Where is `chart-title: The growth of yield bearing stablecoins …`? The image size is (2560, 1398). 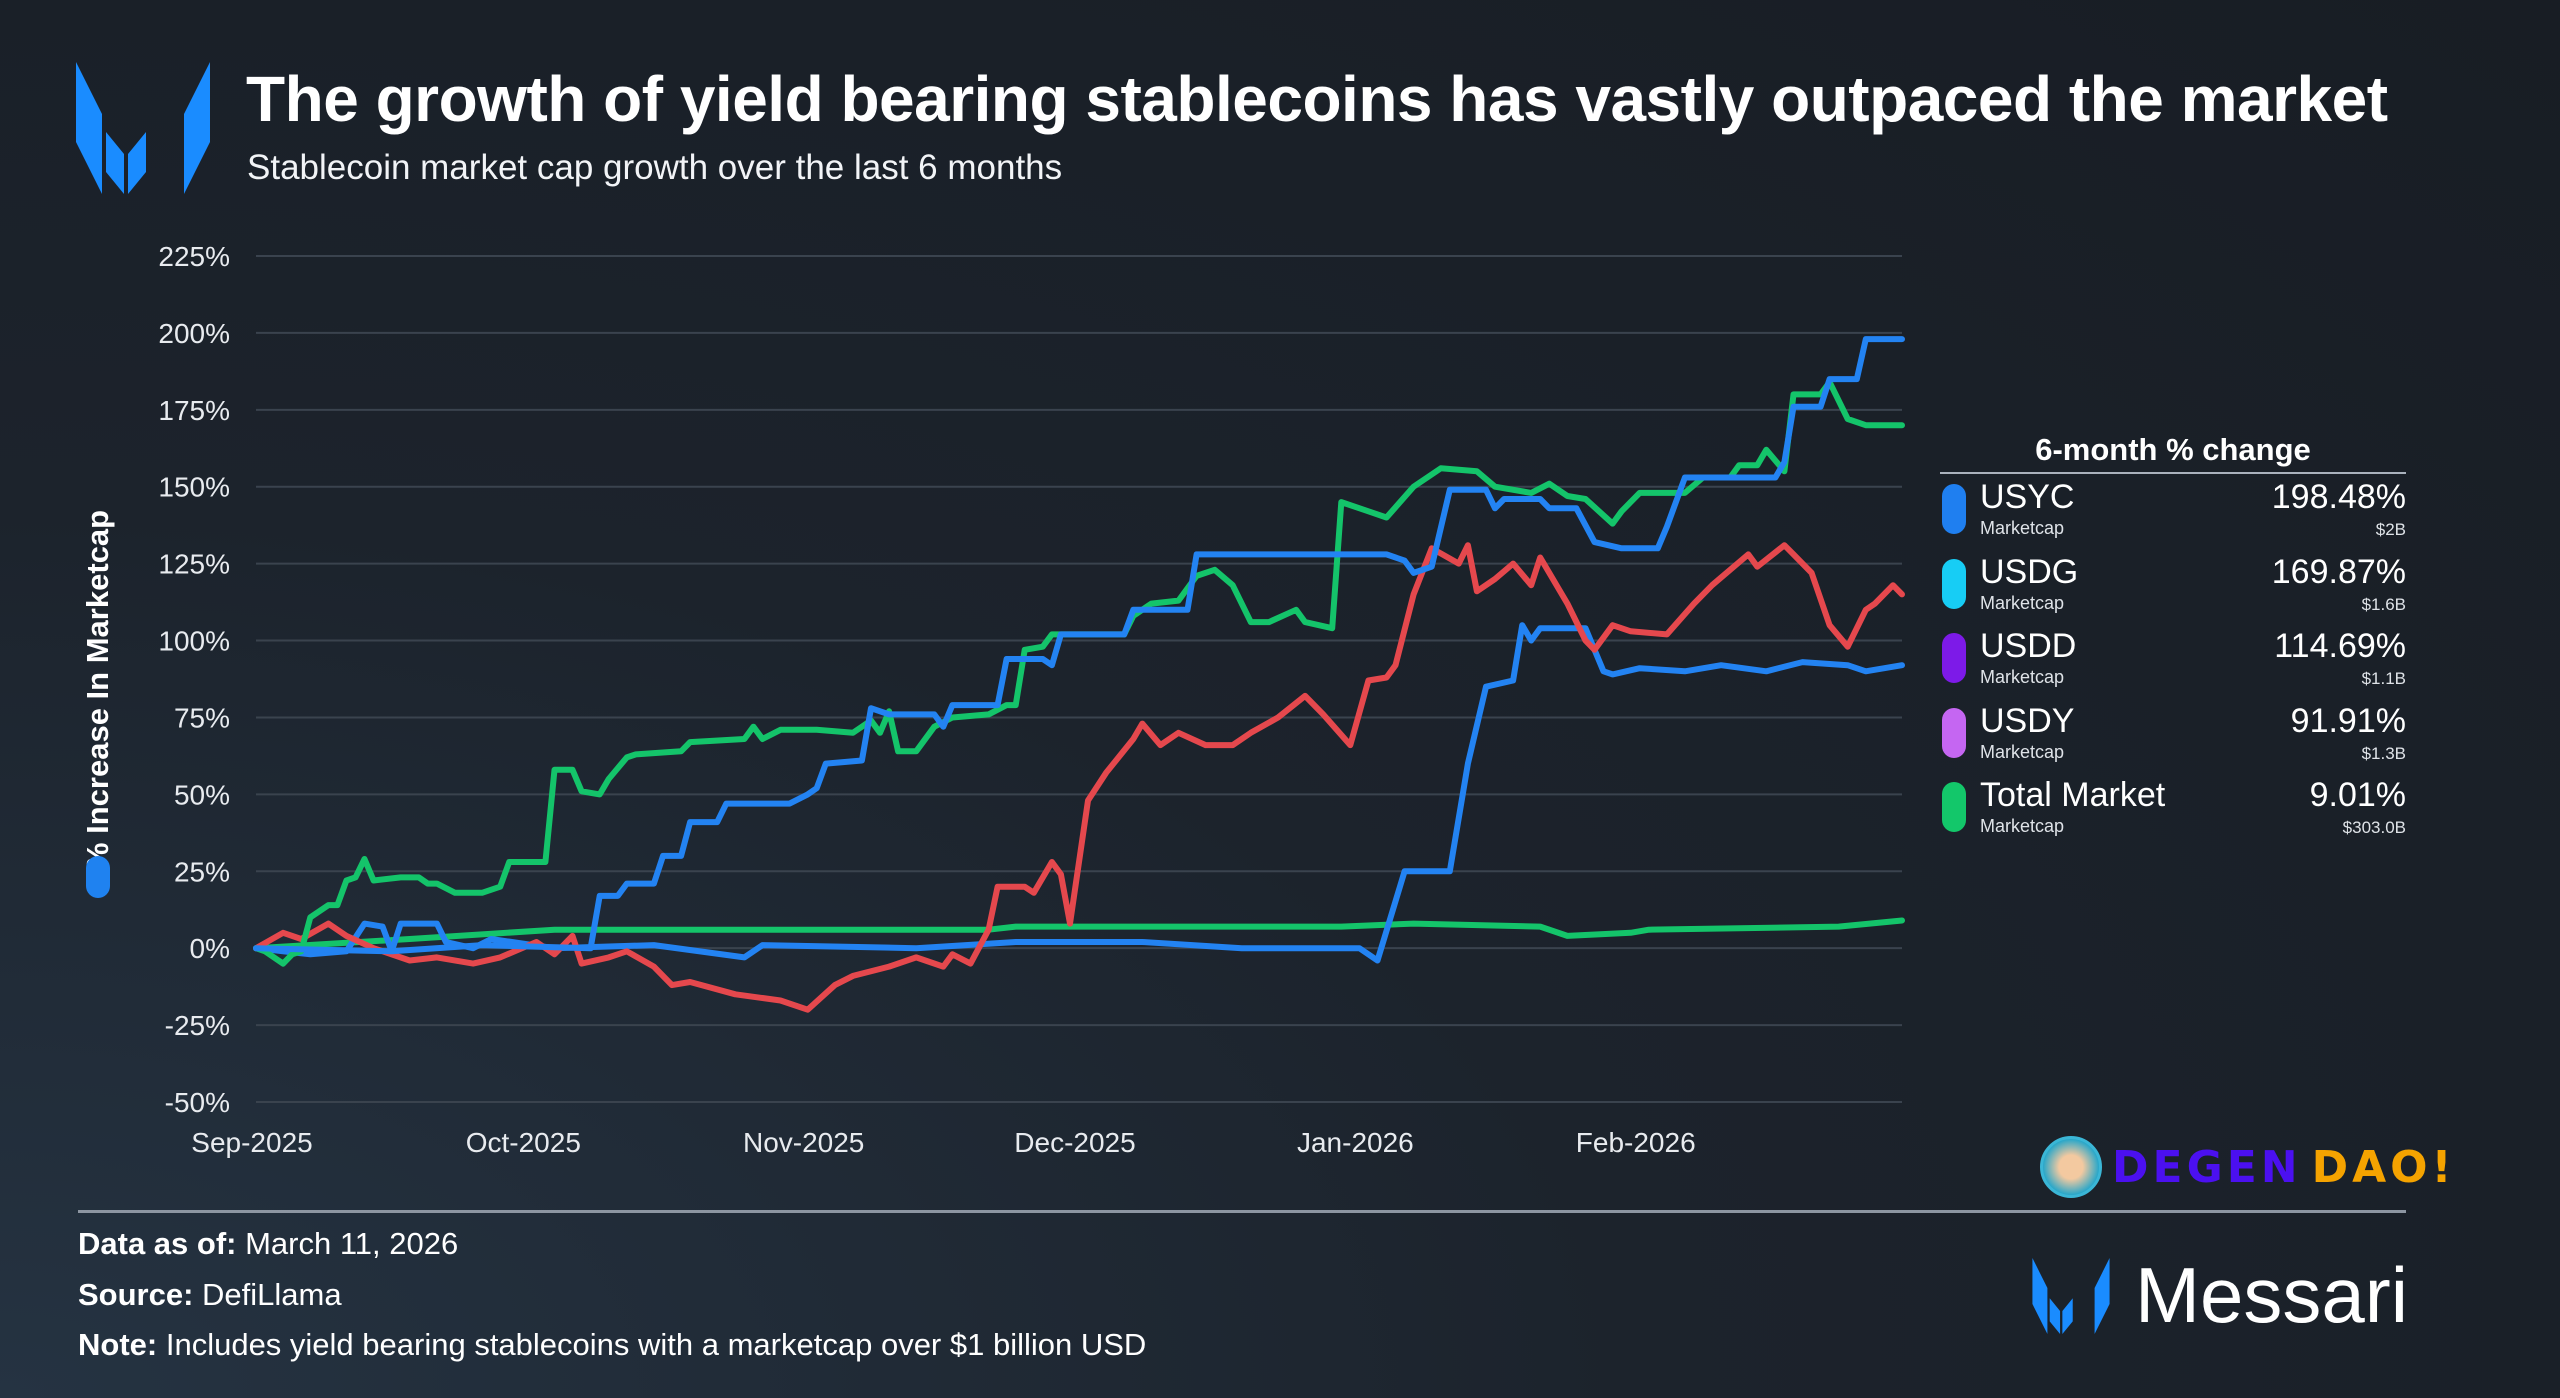
chart-title: The growth of yield bearing stablecoins … is located at coordinates (1317, 99).